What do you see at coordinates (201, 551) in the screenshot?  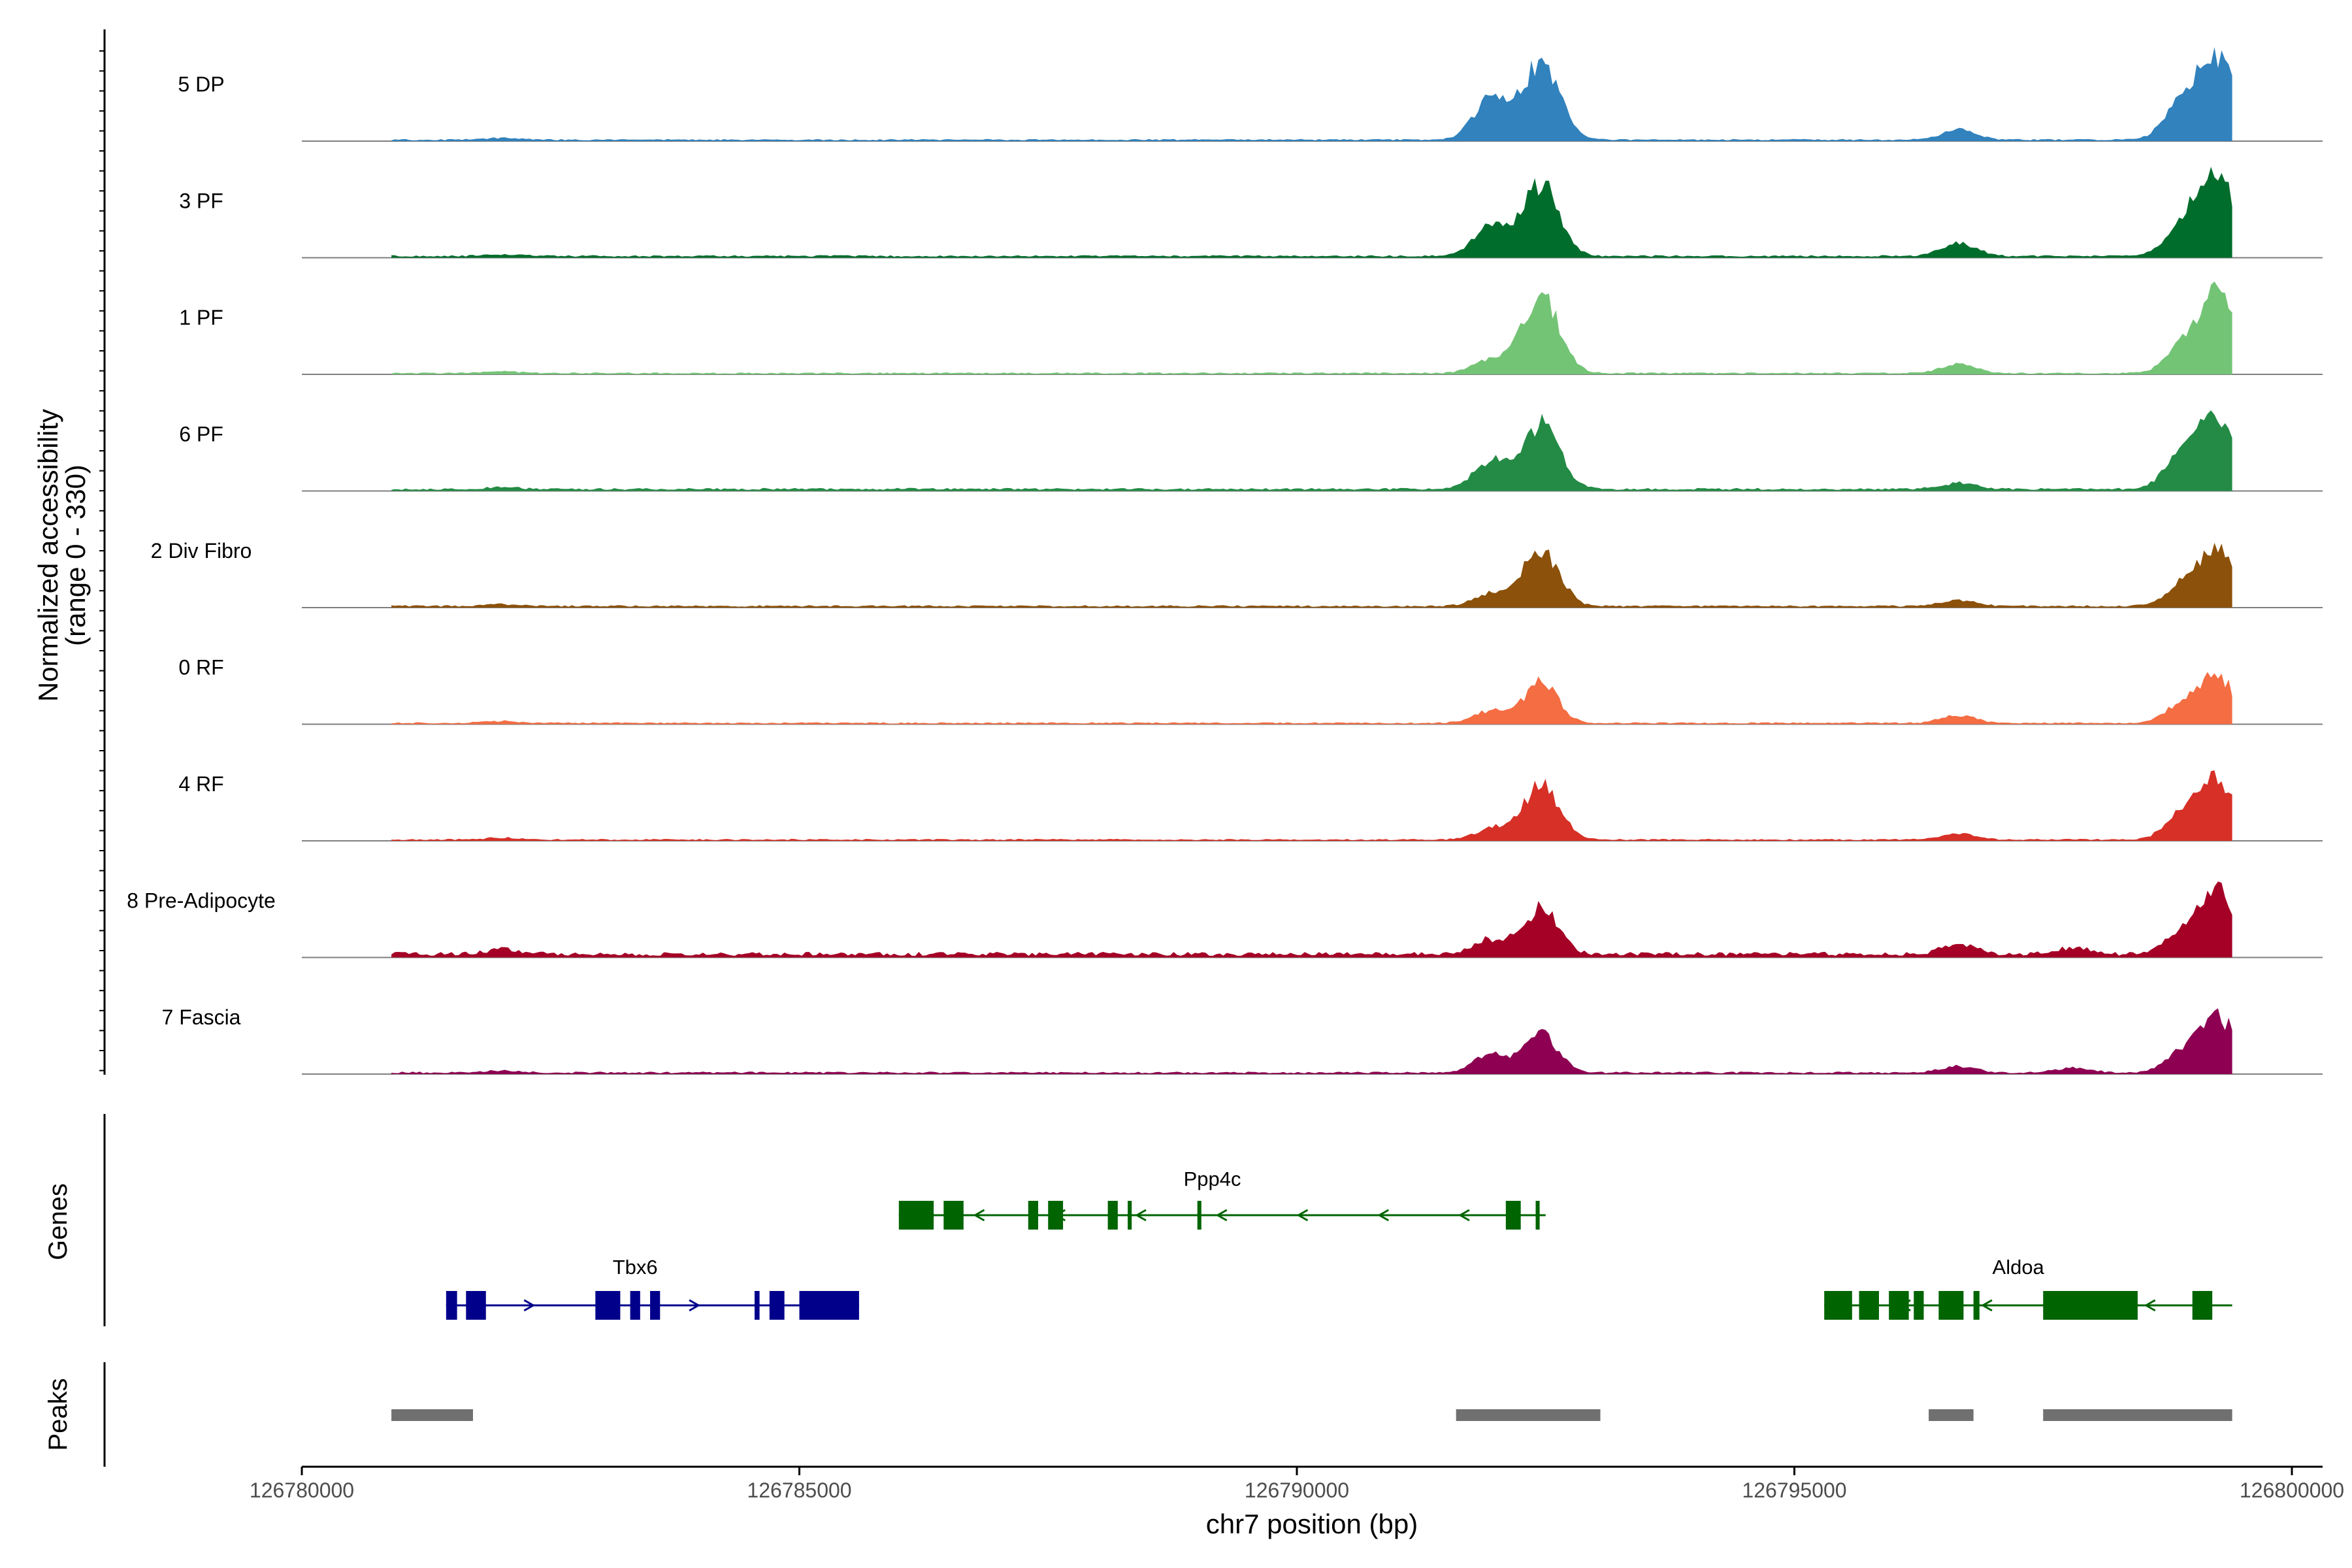 I see `track-label: 2 Div Fibro` at bounding box center [201, 551].